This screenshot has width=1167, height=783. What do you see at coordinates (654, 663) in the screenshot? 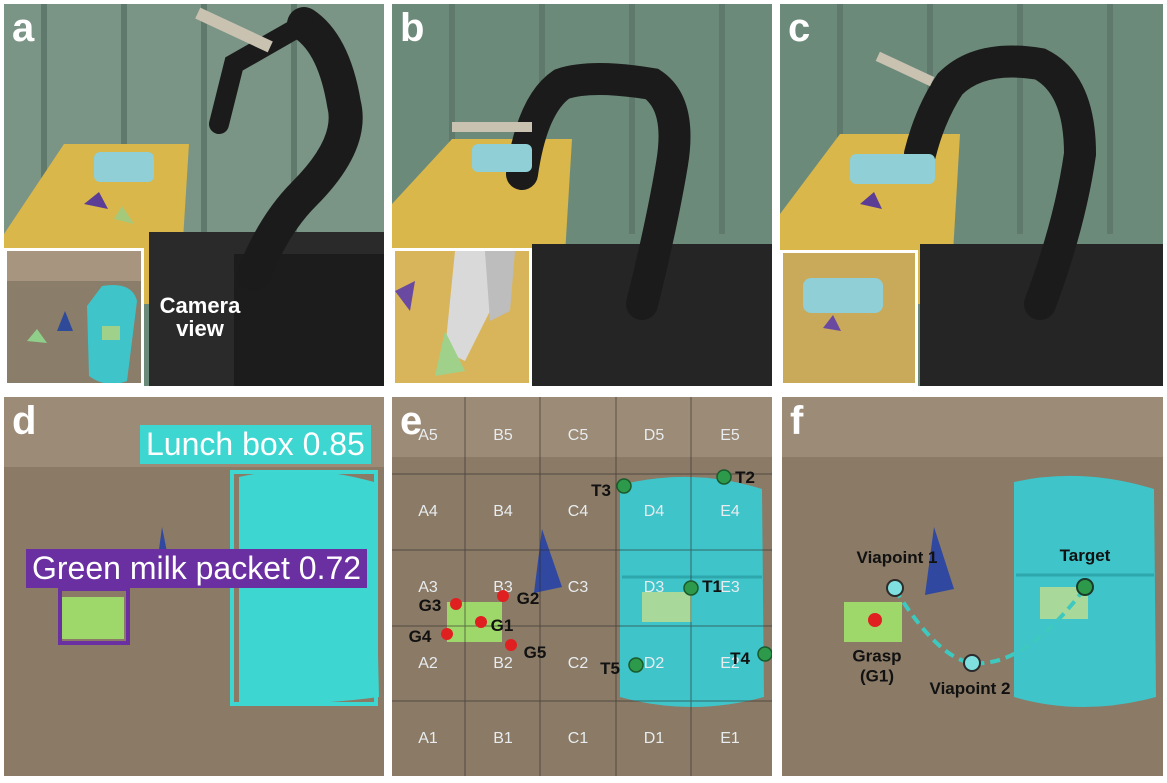
I see `grid-cell-d2: D2` at bounding box center [654, 663].